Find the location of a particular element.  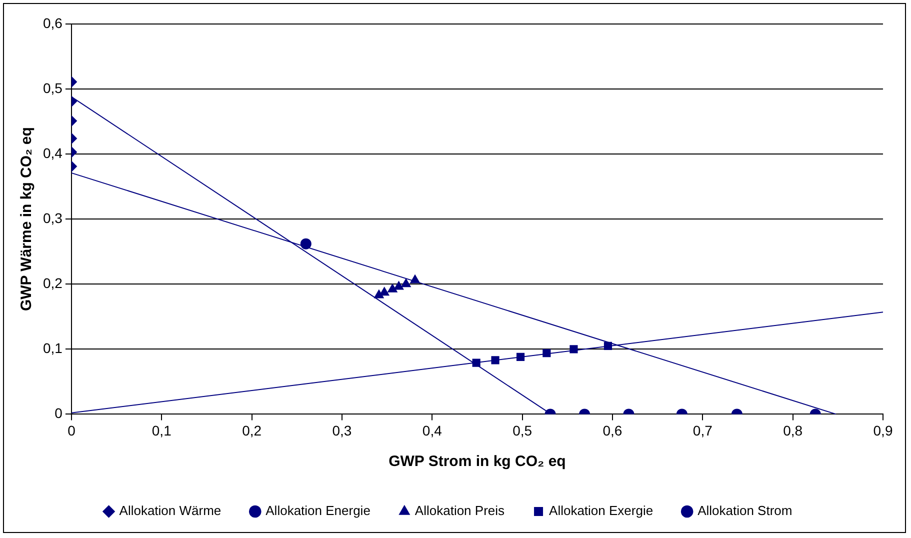

x-tick-label: 0,3 is located at coordinates (342, 430).